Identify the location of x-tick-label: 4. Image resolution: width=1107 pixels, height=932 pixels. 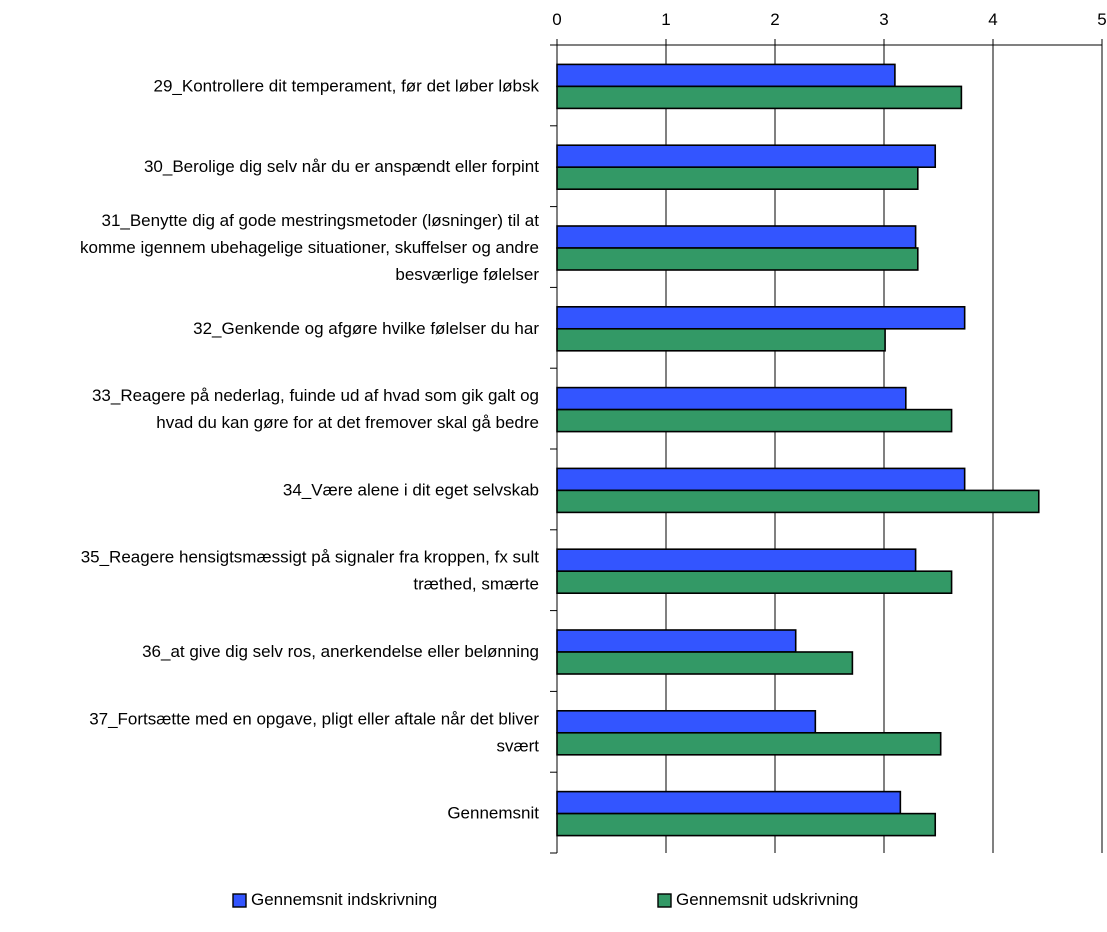
(992, 19).